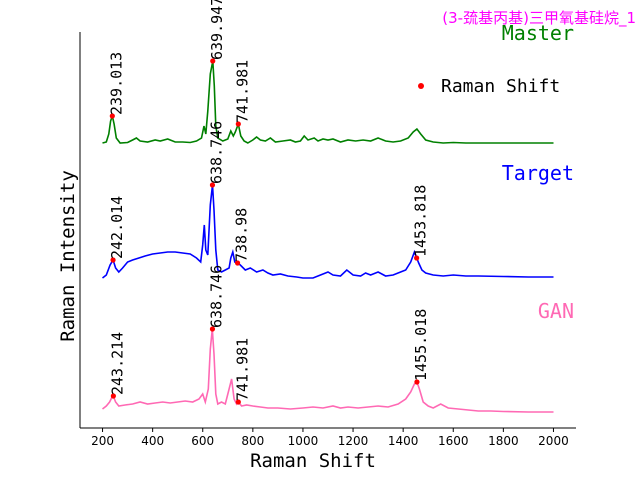  What do you see at coordinates (202, 441) in the screenshot?
I see `x-tick-label: 600` at bounding box center [202, 441].